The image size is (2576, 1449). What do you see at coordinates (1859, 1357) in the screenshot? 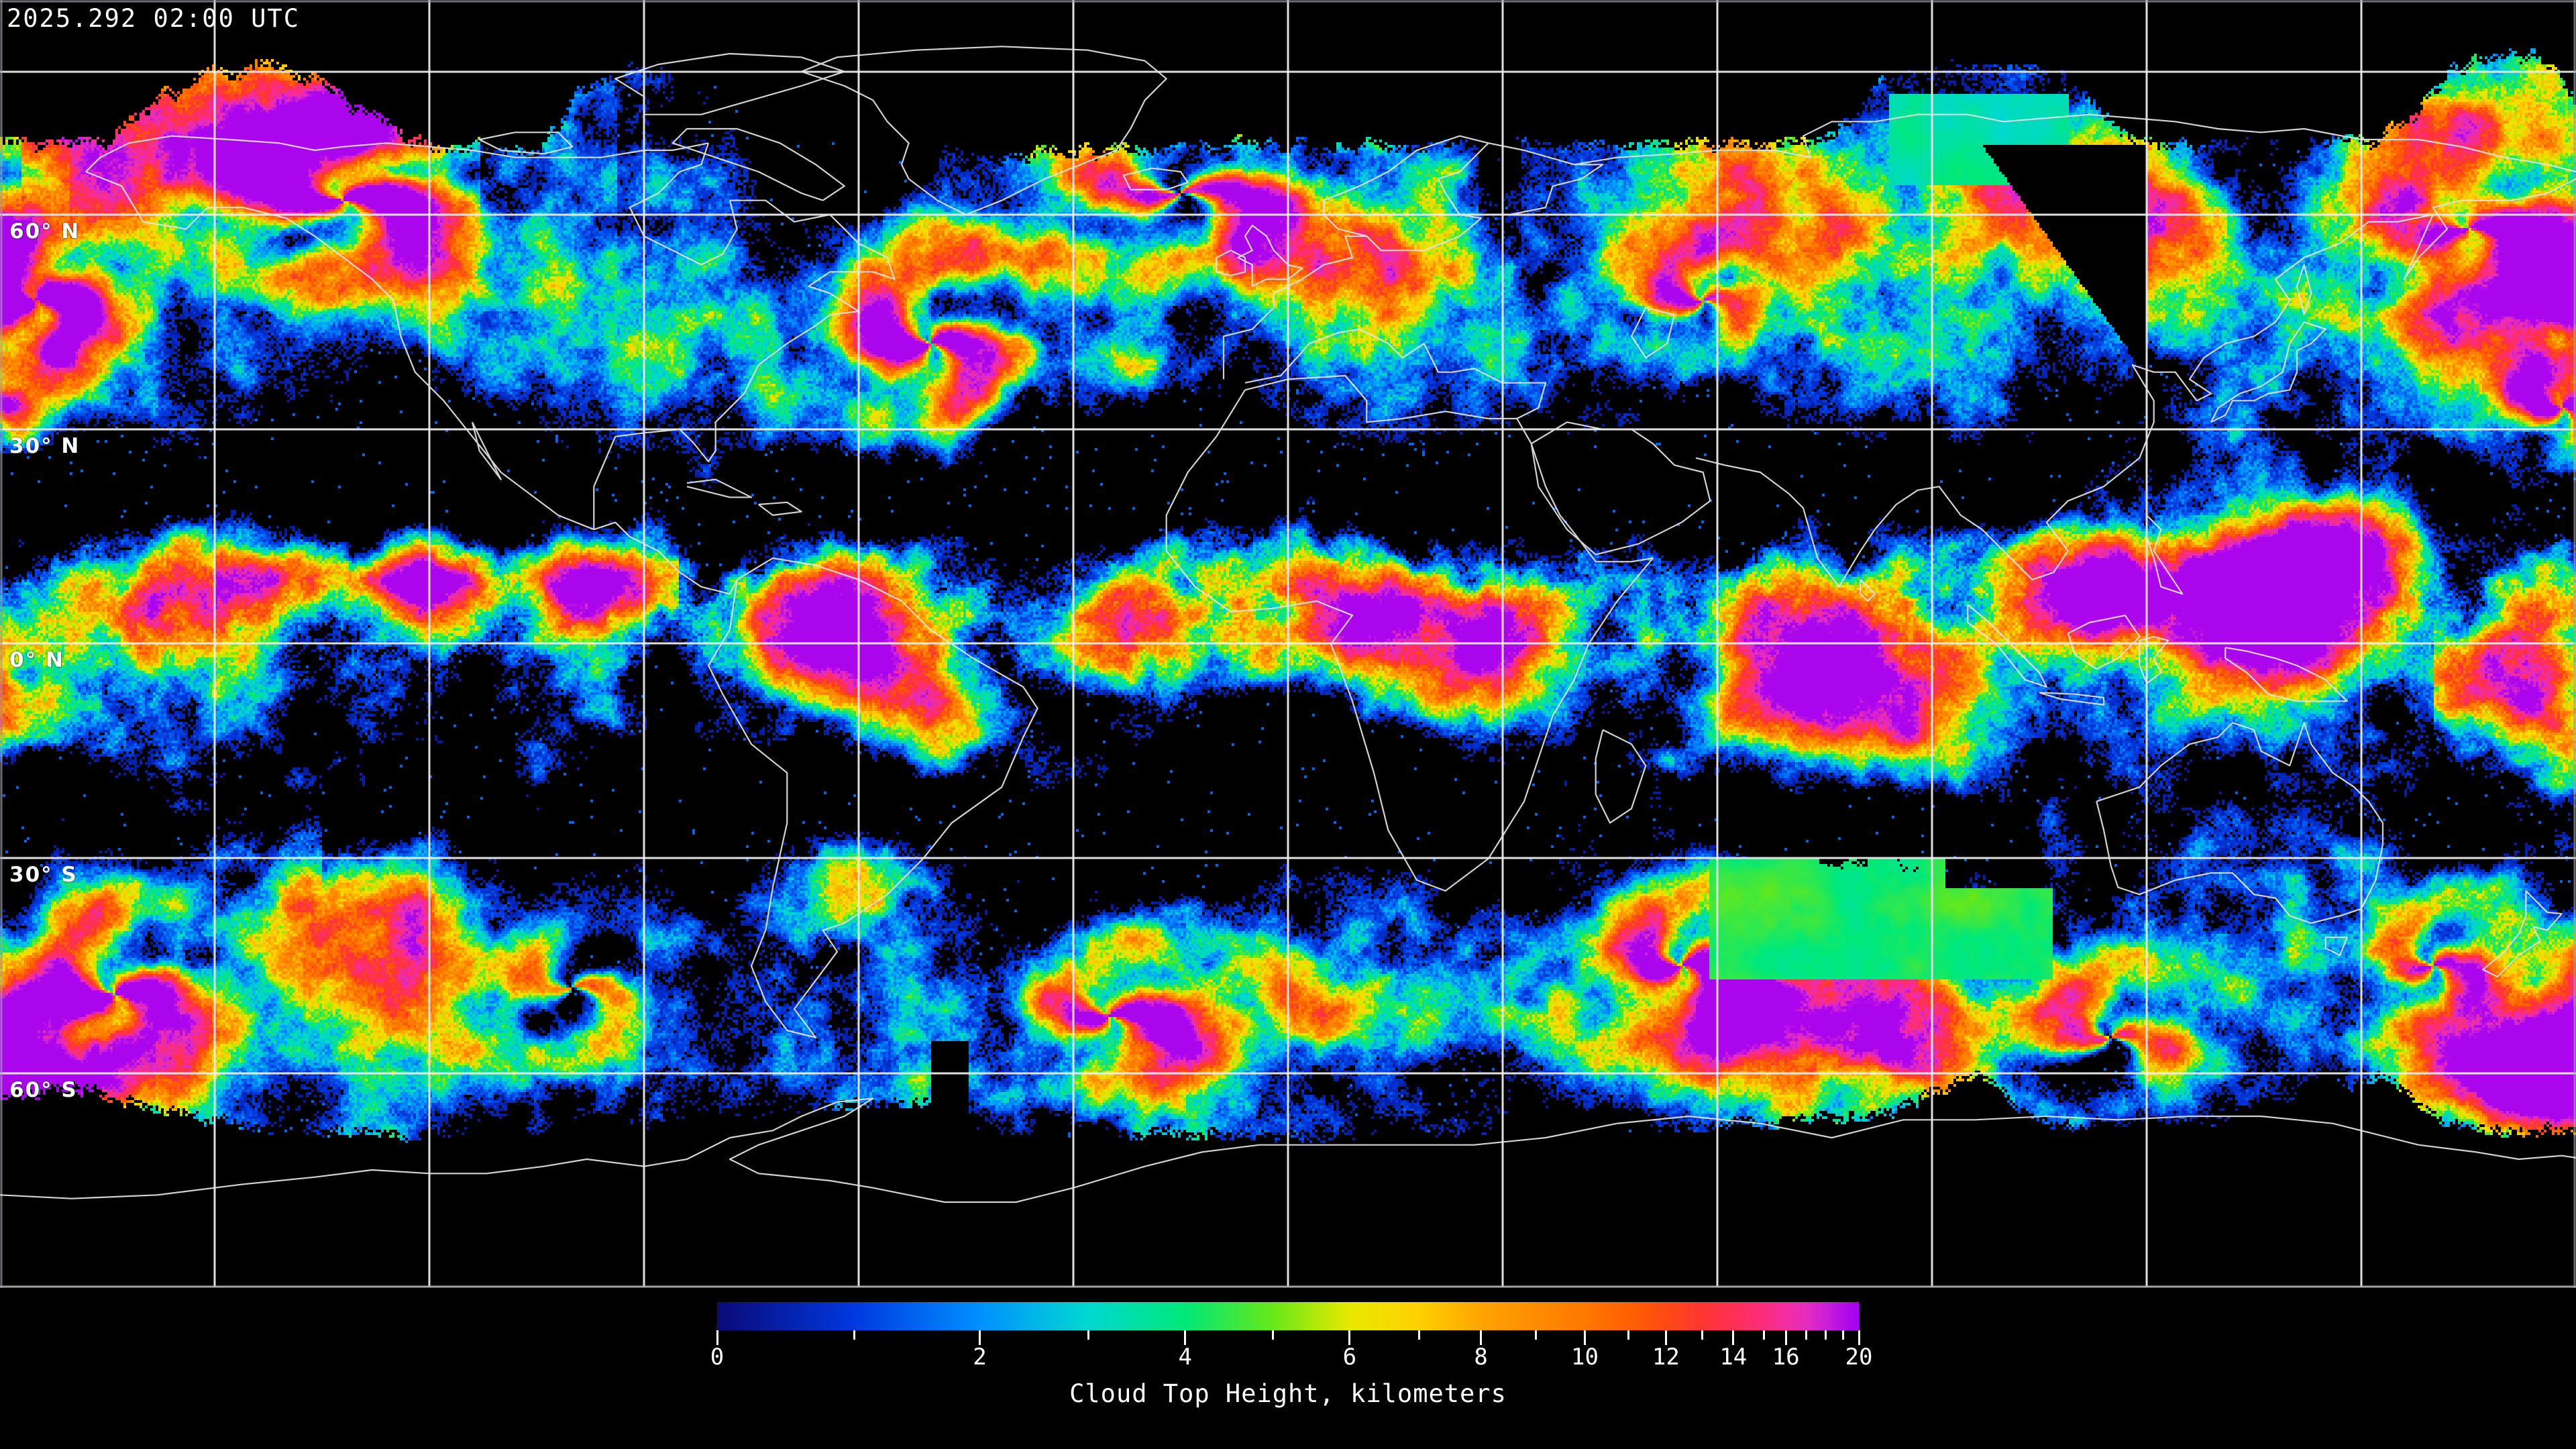
I see `colorbar-tick-label: 20` at bounding box center [1859, 1357].